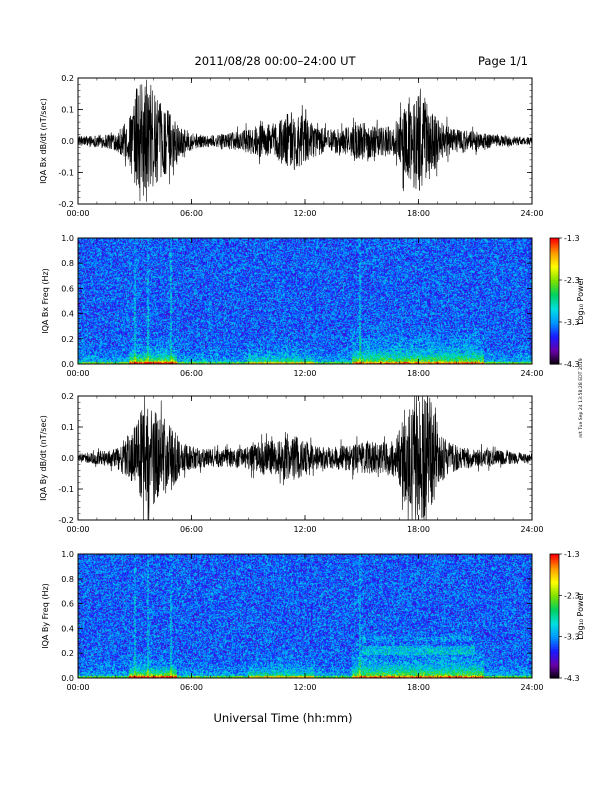 The width and height of the screenshot is (612, 792). Describe the element at coordinates (43, 458) in the screenshot. I see `y-axis-label: IQA By dB/dt (nT/sec)` at that location.